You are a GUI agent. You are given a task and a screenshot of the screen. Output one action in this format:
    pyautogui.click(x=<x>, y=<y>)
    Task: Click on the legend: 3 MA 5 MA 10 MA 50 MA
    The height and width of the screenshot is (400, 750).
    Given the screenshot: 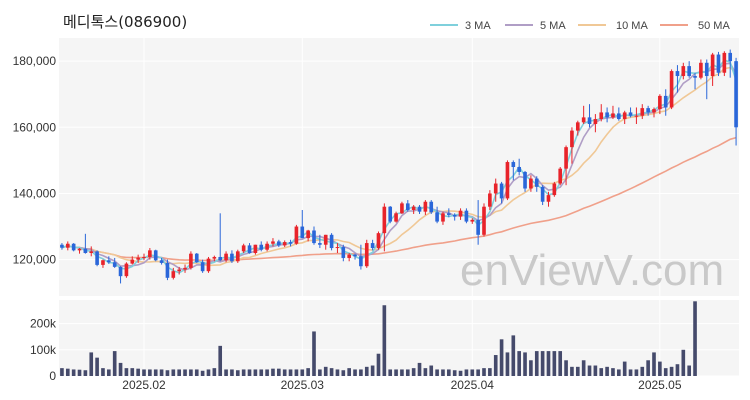 What is the action you would take?
    pyautogui.click(x=580, y=26)
    